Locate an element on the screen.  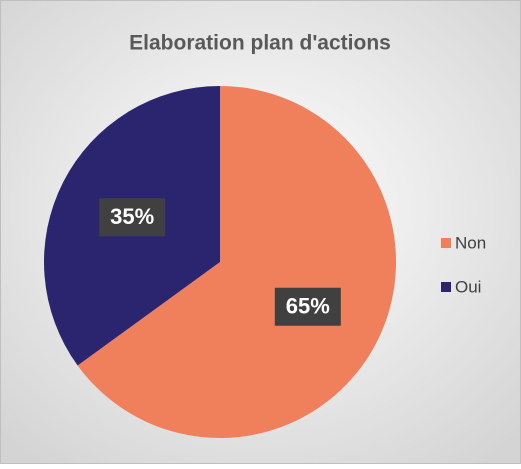
legend-label: Non is located at coordinates (470, 242).